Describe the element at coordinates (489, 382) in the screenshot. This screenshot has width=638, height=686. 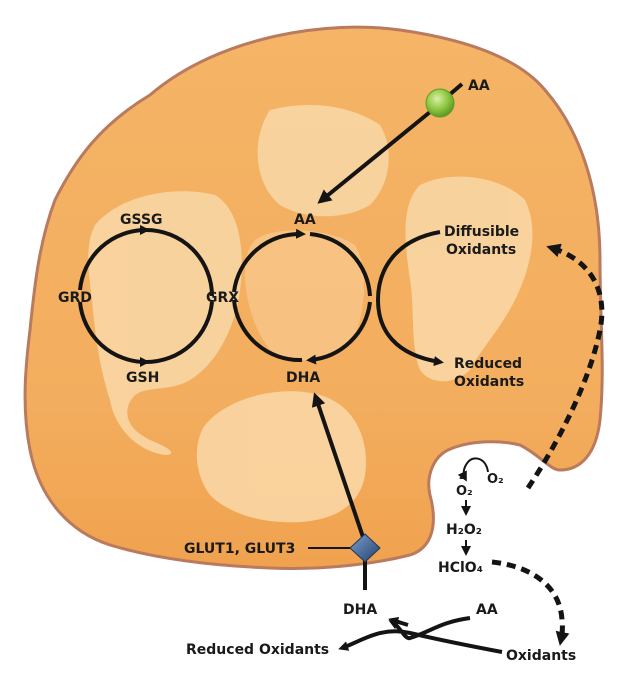
I see `label-reduced-2: Oxidants` at that location.